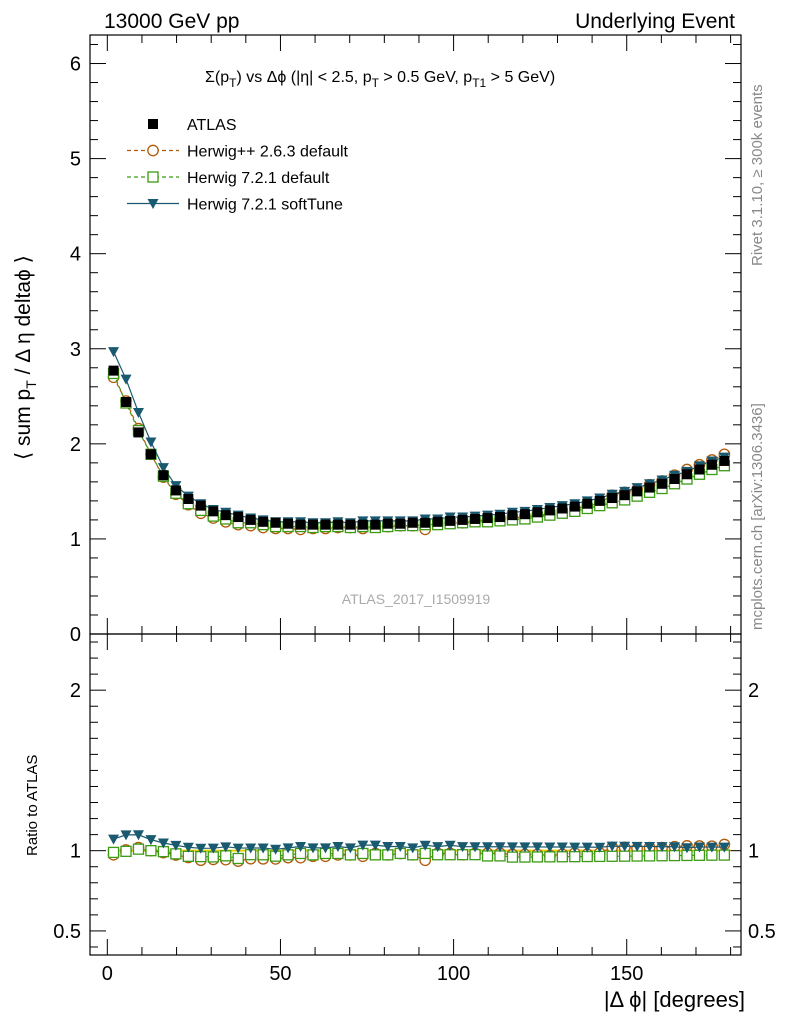  I want to click on y-tick-label: 6, so click(75, 65).